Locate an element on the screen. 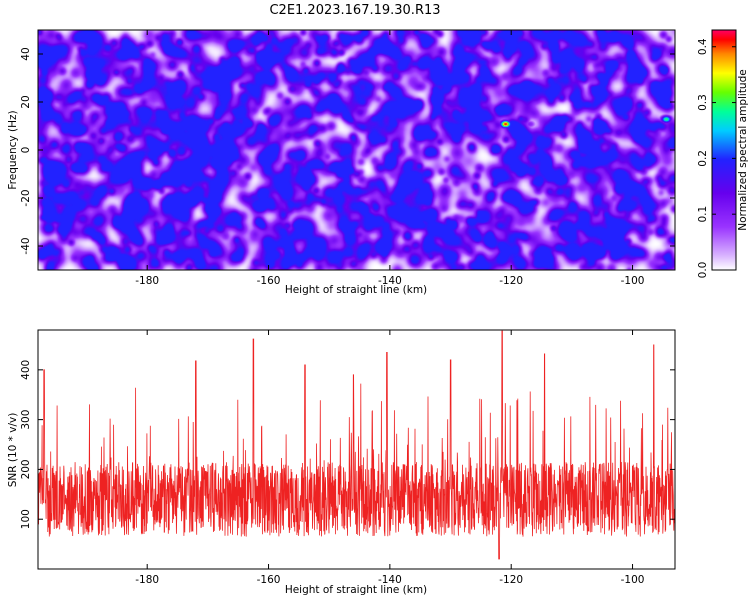 This screenshot has width=750, height=600. y-tick-label: -40 is located at coordinates (26, 245).